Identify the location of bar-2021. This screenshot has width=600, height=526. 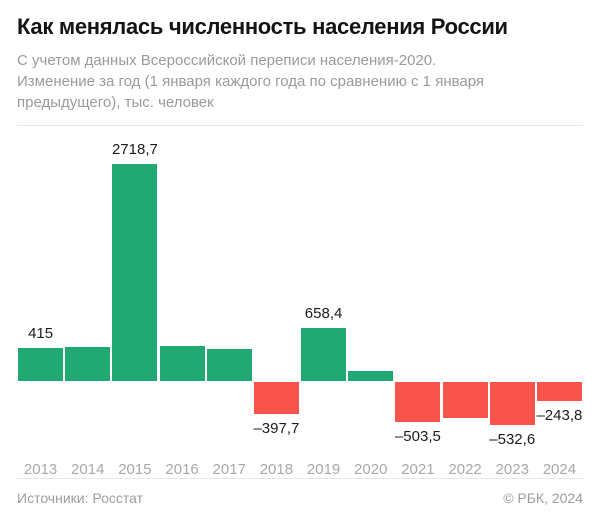
(418, 401).